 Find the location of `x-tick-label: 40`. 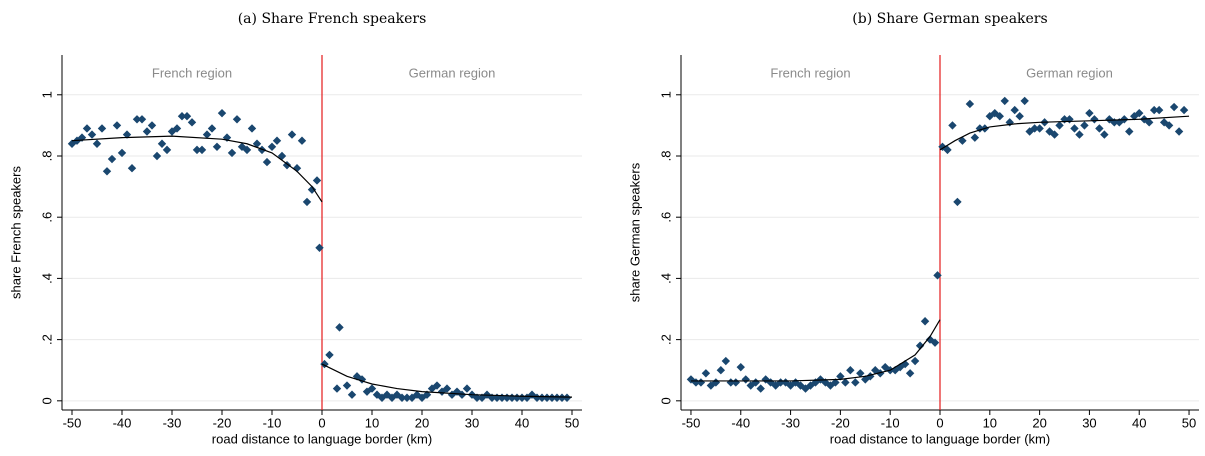

x-tick-label: 40 is located at coordinates (522, 422).